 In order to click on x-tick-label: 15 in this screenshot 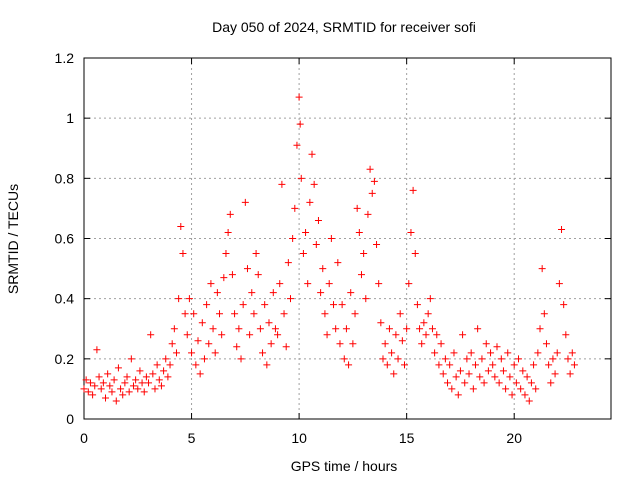, I will do `click(407, 438)`.